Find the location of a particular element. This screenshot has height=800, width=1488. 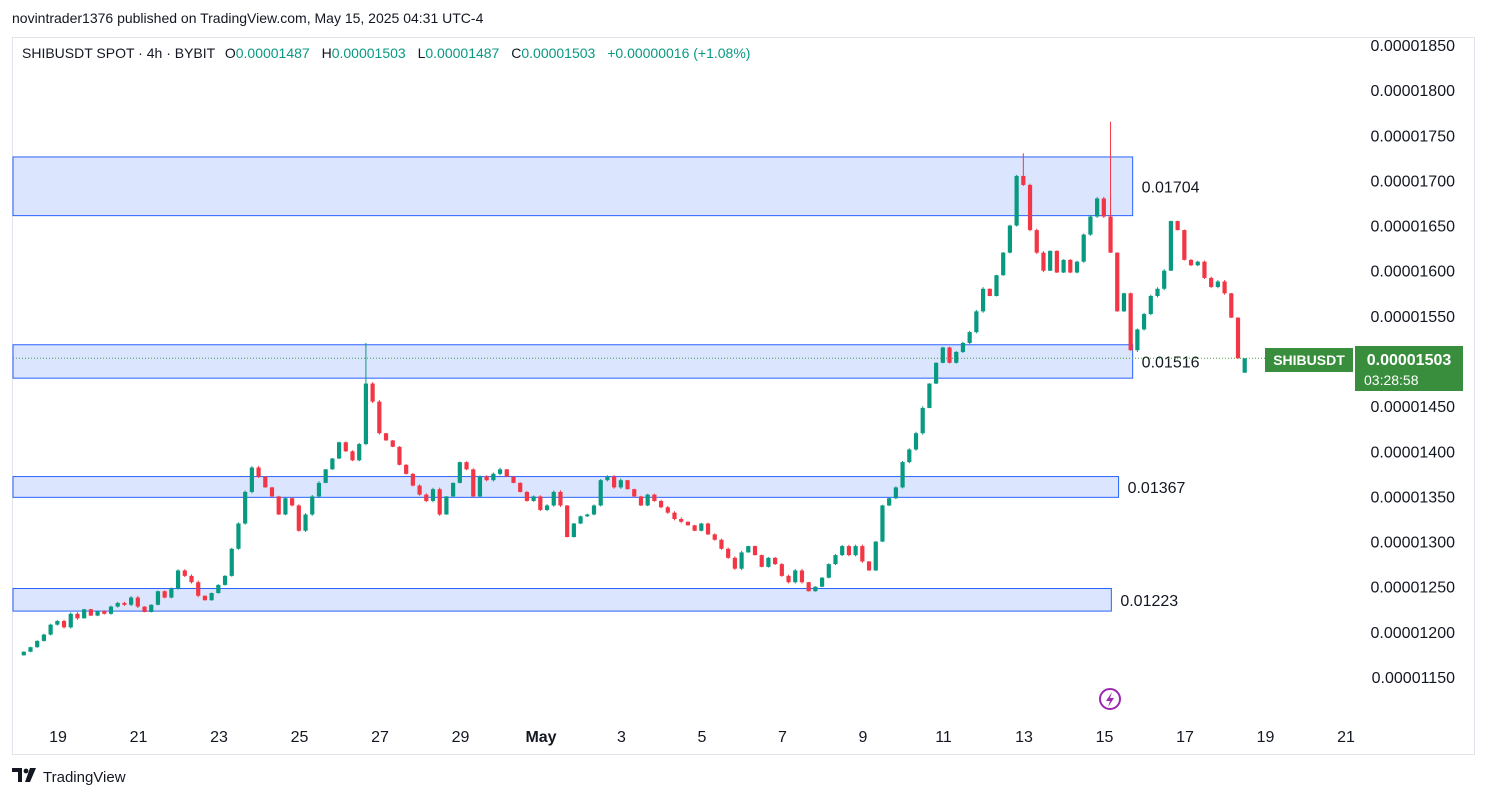

lightning-icon is located at coordinates (1110, 699).